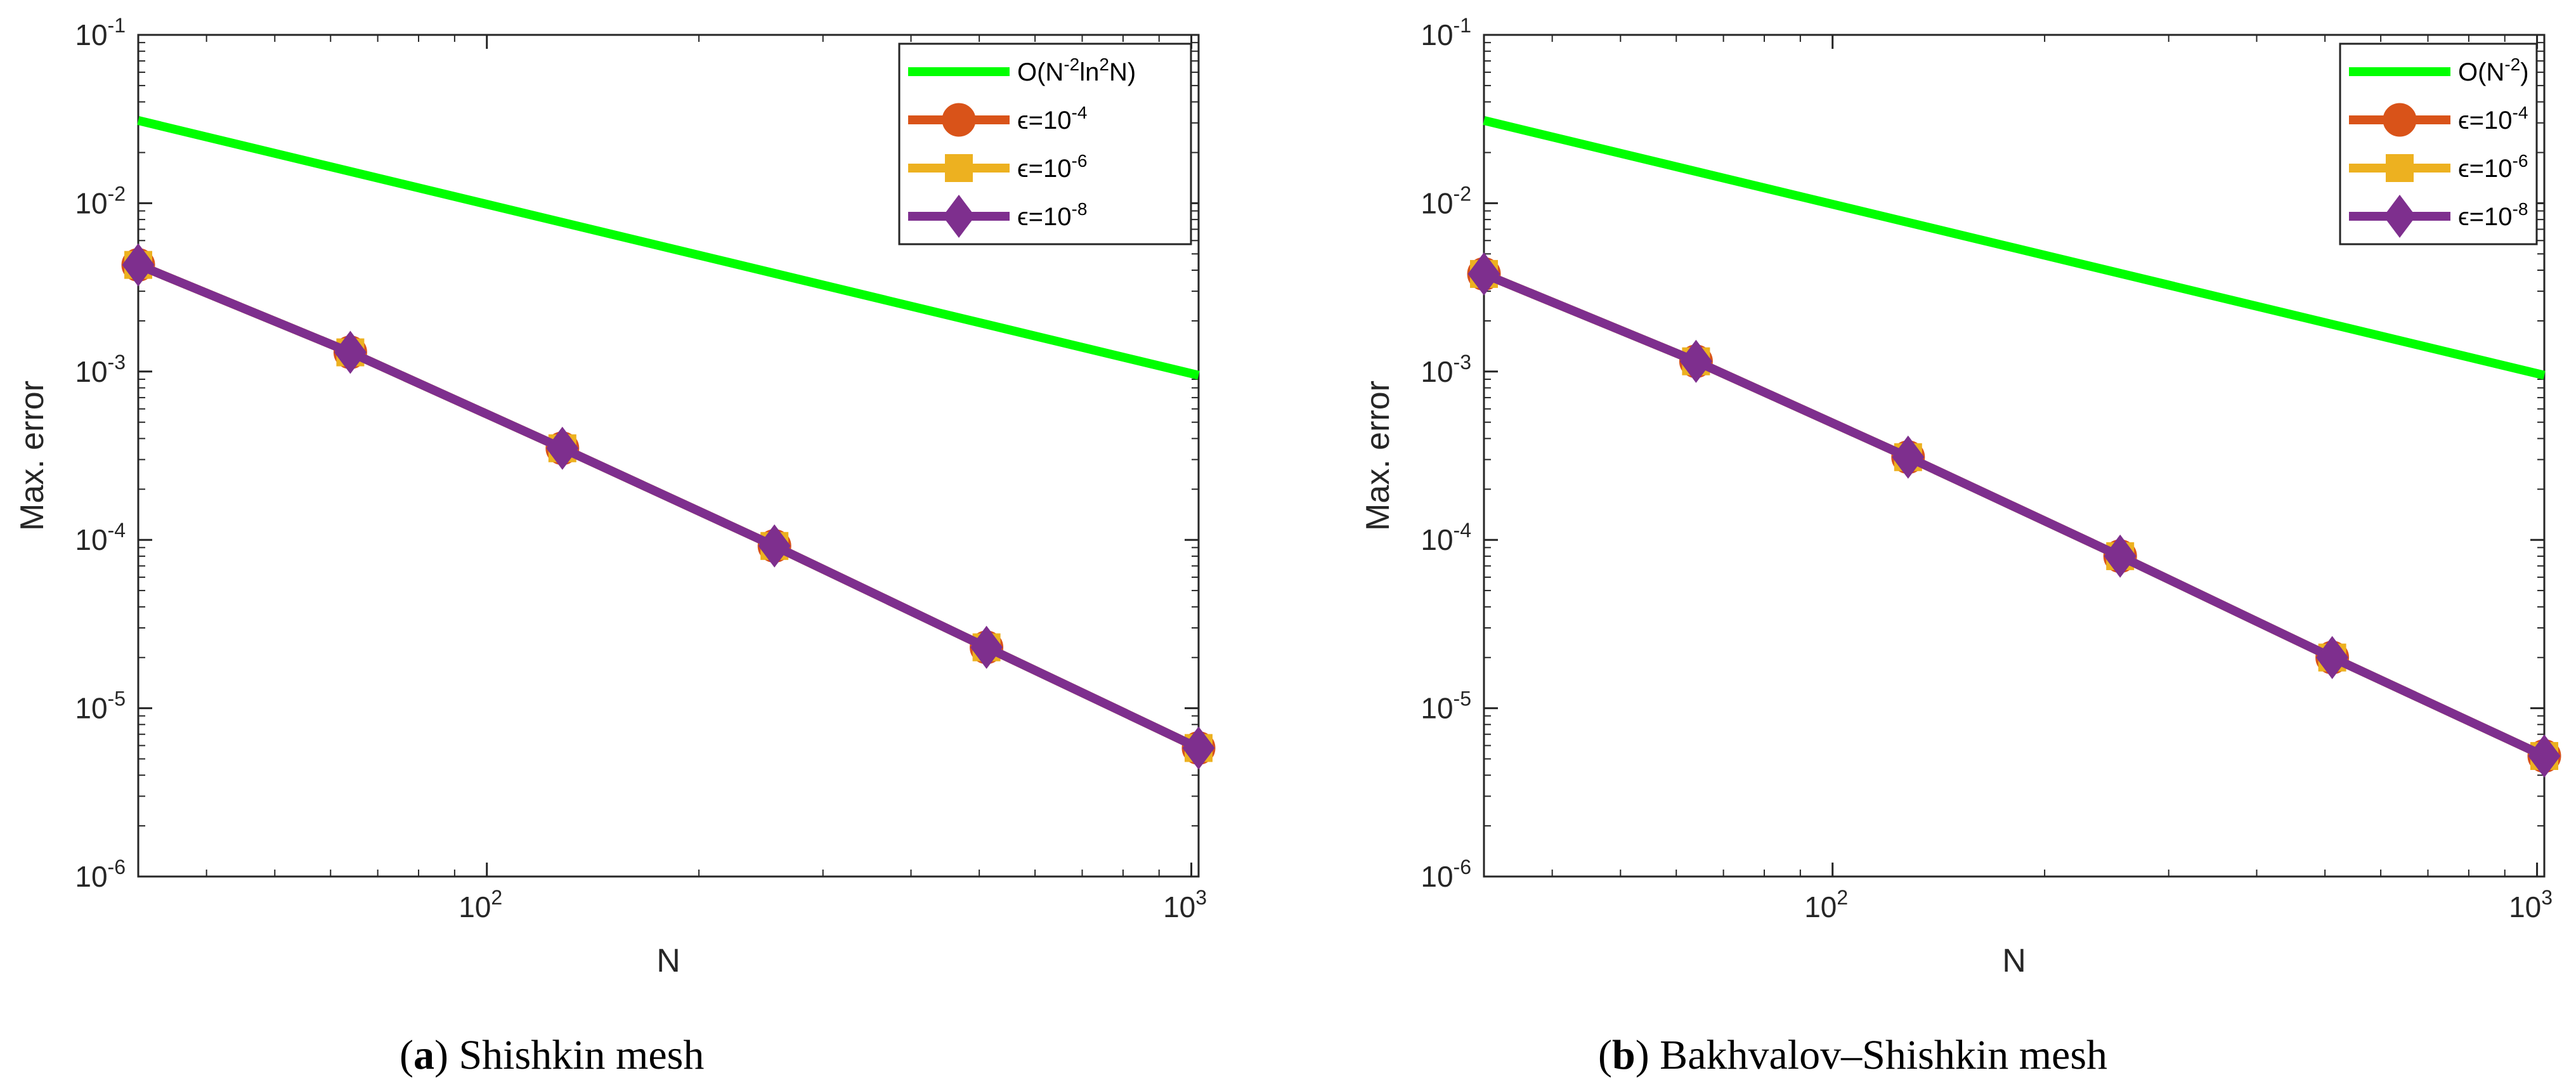 This screenshot has height=1089, width=2576. I want to click on figure-caption: (b) Bakhvalov–Shishkin mesh, so click(1853, 1055).